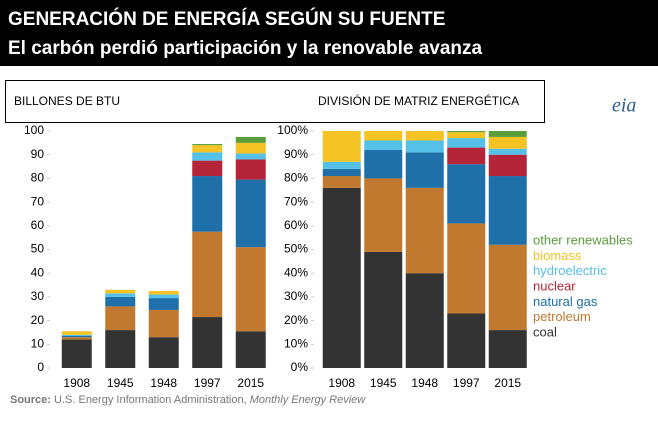 The height and width of the screenshot is (428, 658). What do you see at coordinates (562, 316) in the screenshot?
I see `legend-entry: petroleum` at bounding box center [562, 316].